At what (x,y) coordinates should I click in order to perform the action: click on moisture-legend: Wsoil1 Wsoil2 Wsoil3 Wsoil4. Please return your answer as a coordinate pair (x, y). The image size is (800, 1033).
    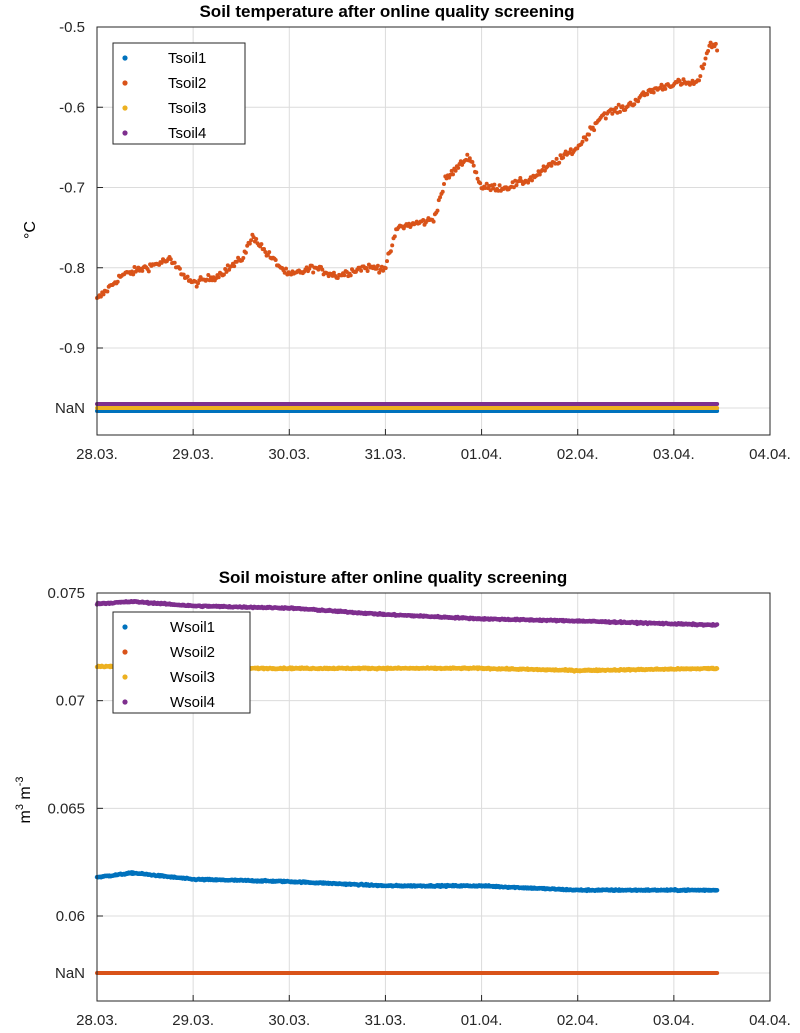
    Looking at the image, I should click on (181, 662).